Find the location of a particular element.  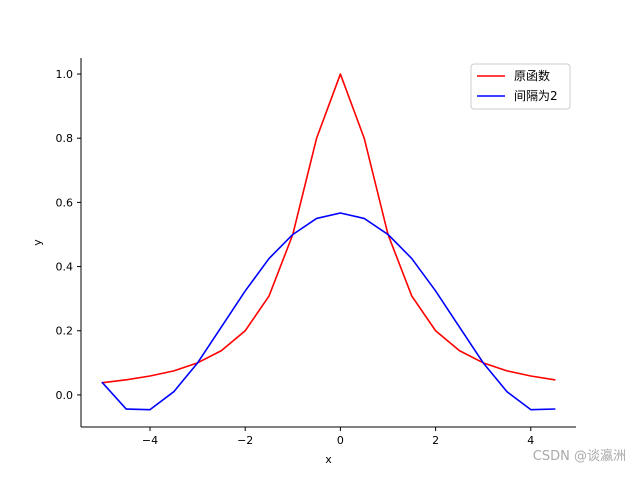

x-tick-label: −4 is located at coordinates (150, 440).